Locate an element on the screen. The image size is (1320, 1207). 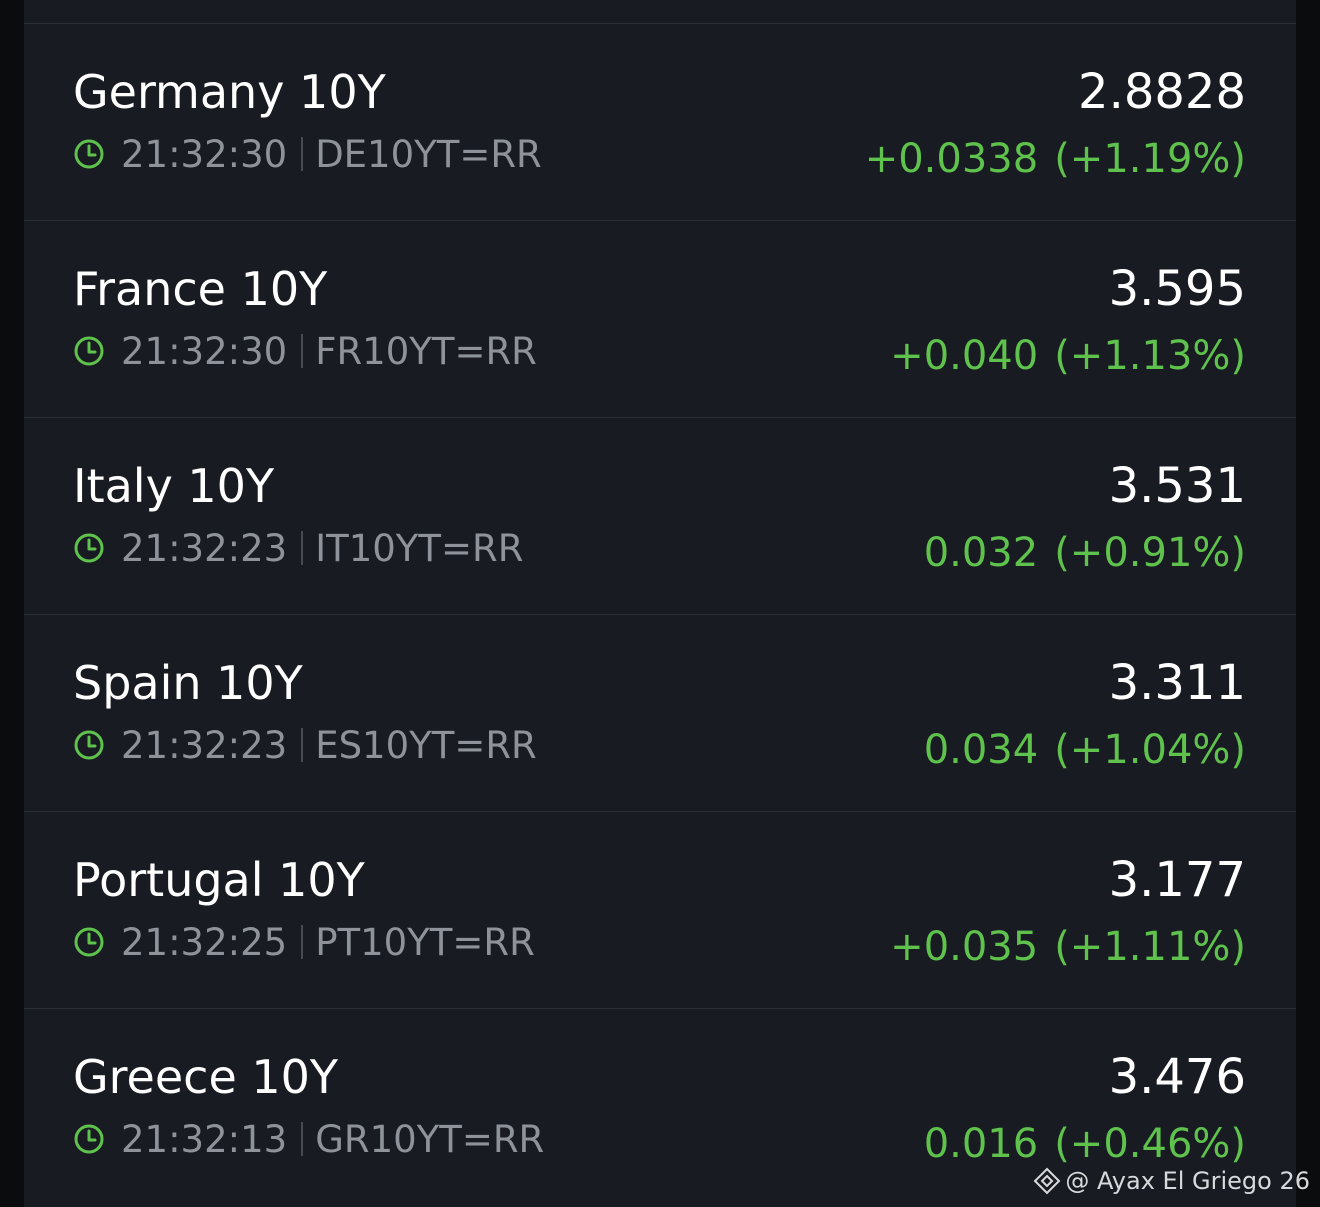
watermark: @ Ayax El Griego 26 is located at coordinates (1171, 1181).